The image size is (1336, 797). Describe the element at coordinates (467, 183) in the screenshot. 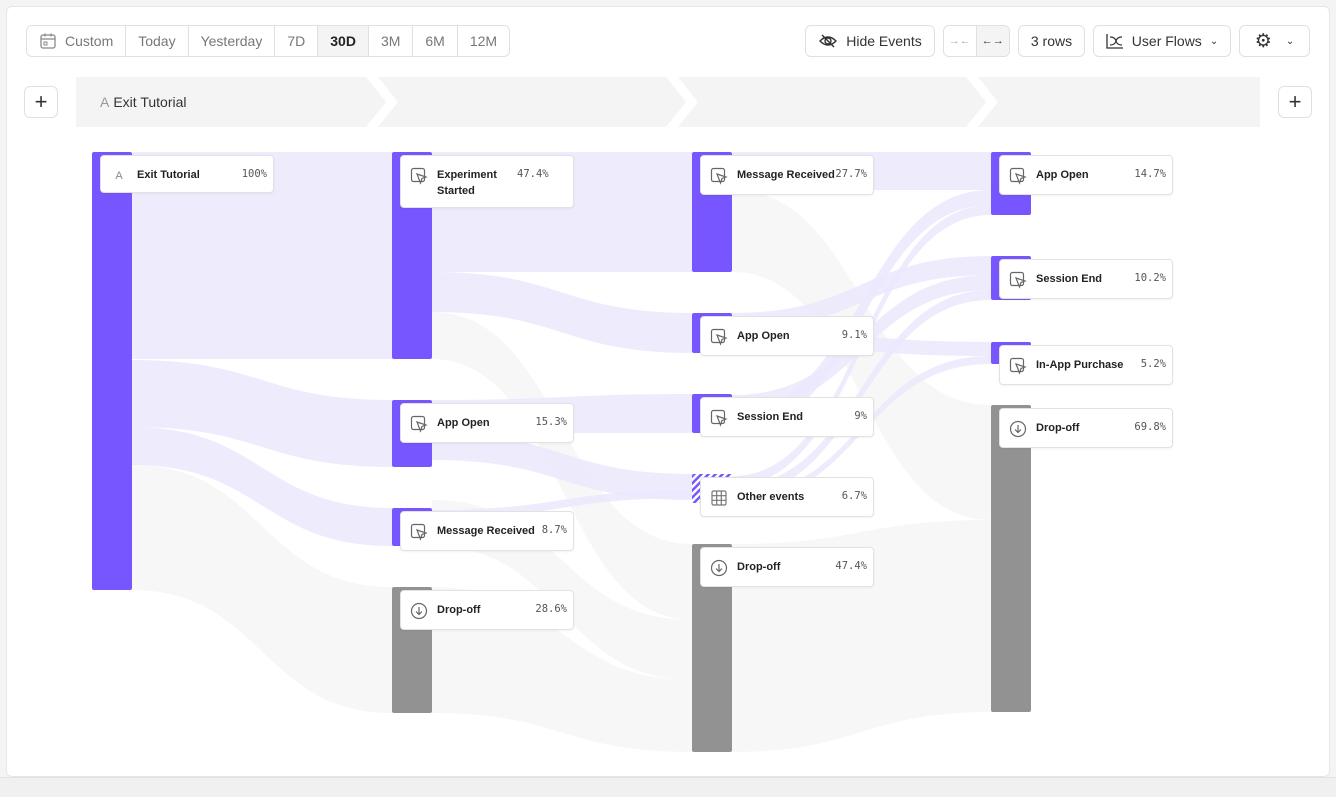

I see `node-name: Experiment Started` at that location.